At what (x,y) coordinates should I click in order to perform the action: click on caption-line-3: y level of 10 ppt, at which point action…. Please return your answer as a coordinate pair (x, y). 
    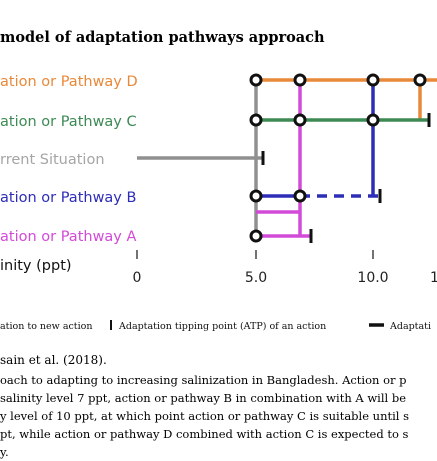
    Looking at the image, I should click on (205, 416).